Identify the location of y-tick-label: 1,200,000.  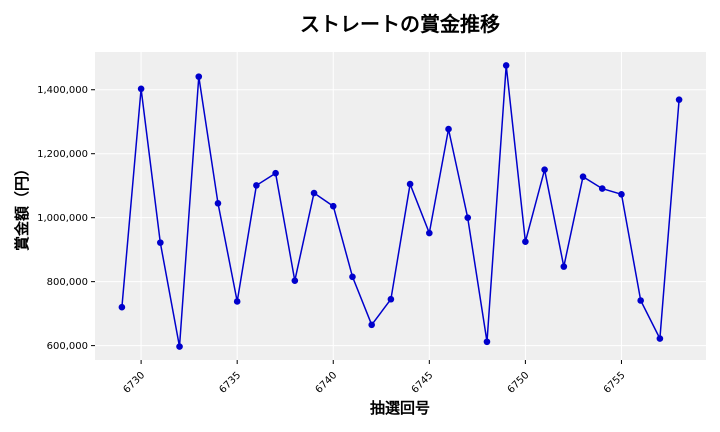
(62, 154).